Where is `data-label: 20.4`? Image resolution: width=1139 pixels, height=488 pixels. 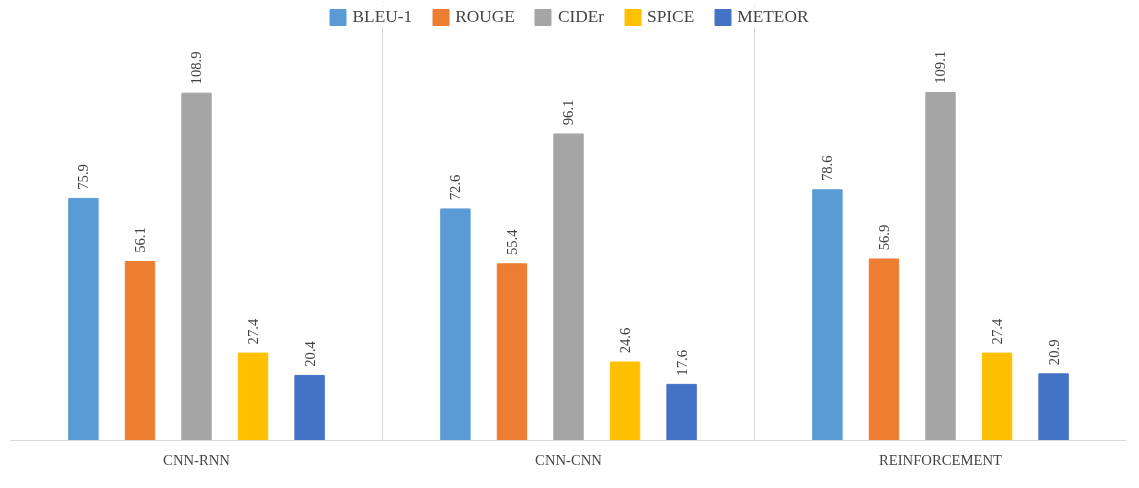 data-label: 20.4 is located at coordinates (309, 353).